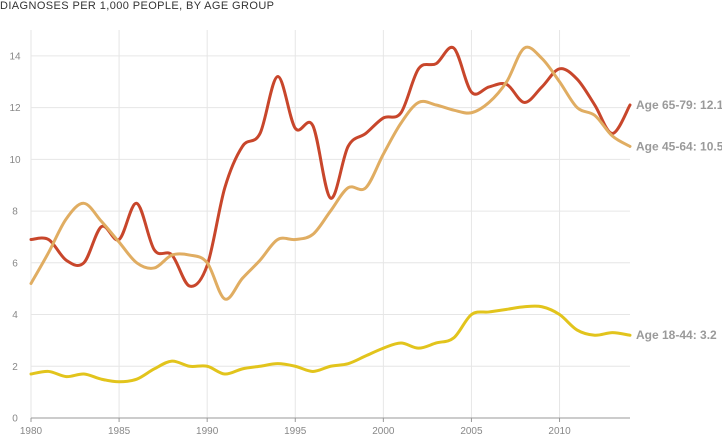 This screenshot has height=436, width=722. I want to click on y-tick-label: 14, so click(15, 56).